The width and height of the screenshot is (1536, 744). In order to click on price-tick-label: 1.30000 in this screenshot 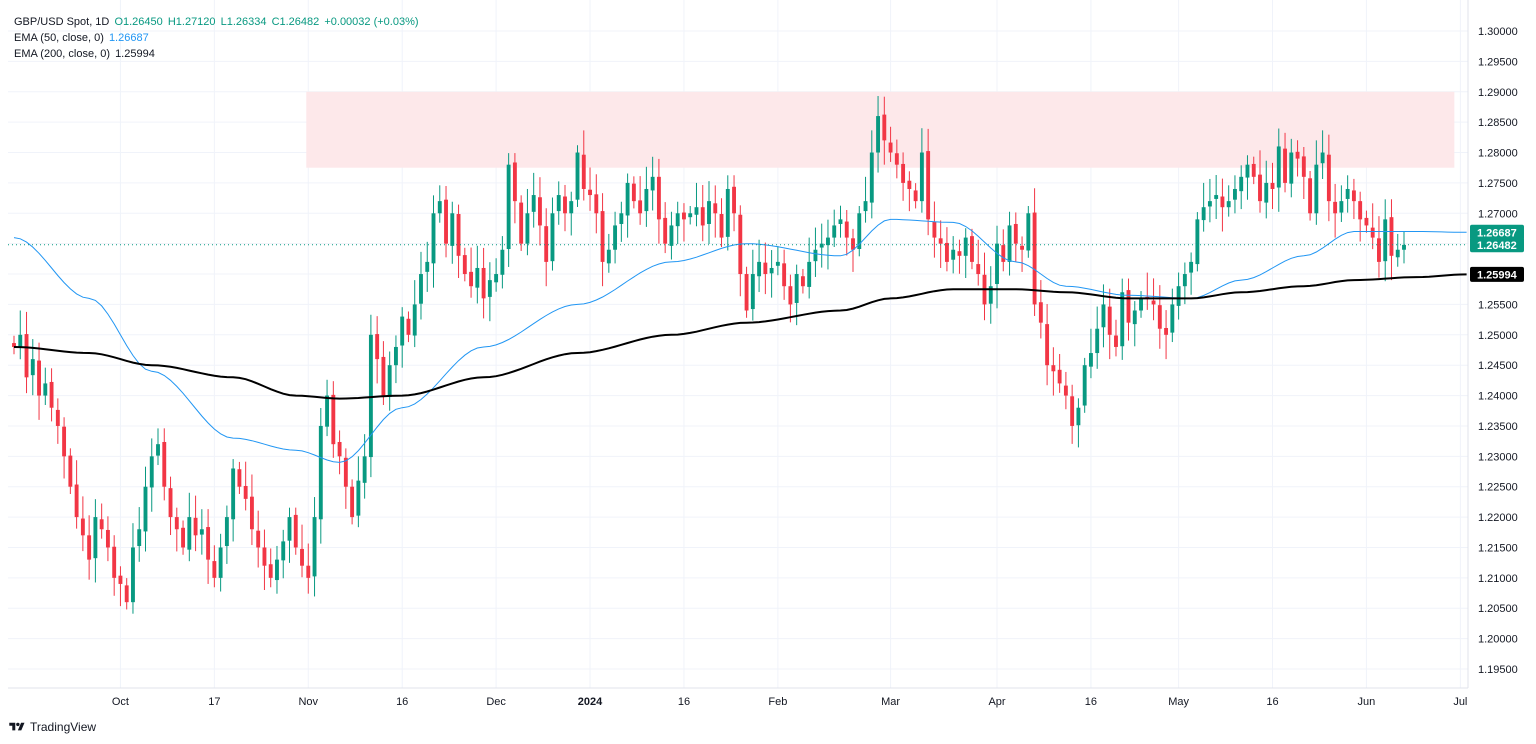, I will do `click(1498, 32)`.